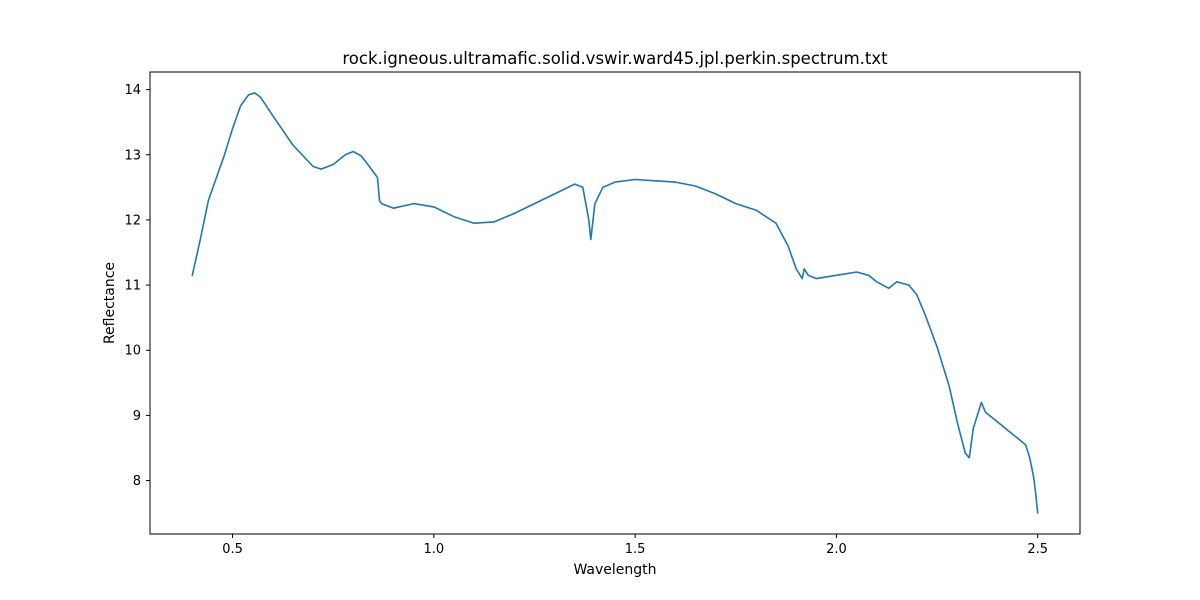 This screenshot has height=600, width=1200. Describe the element at coordinates (232, 549) in the screenshot. I see `x-tick-label: 0.5` at that location.